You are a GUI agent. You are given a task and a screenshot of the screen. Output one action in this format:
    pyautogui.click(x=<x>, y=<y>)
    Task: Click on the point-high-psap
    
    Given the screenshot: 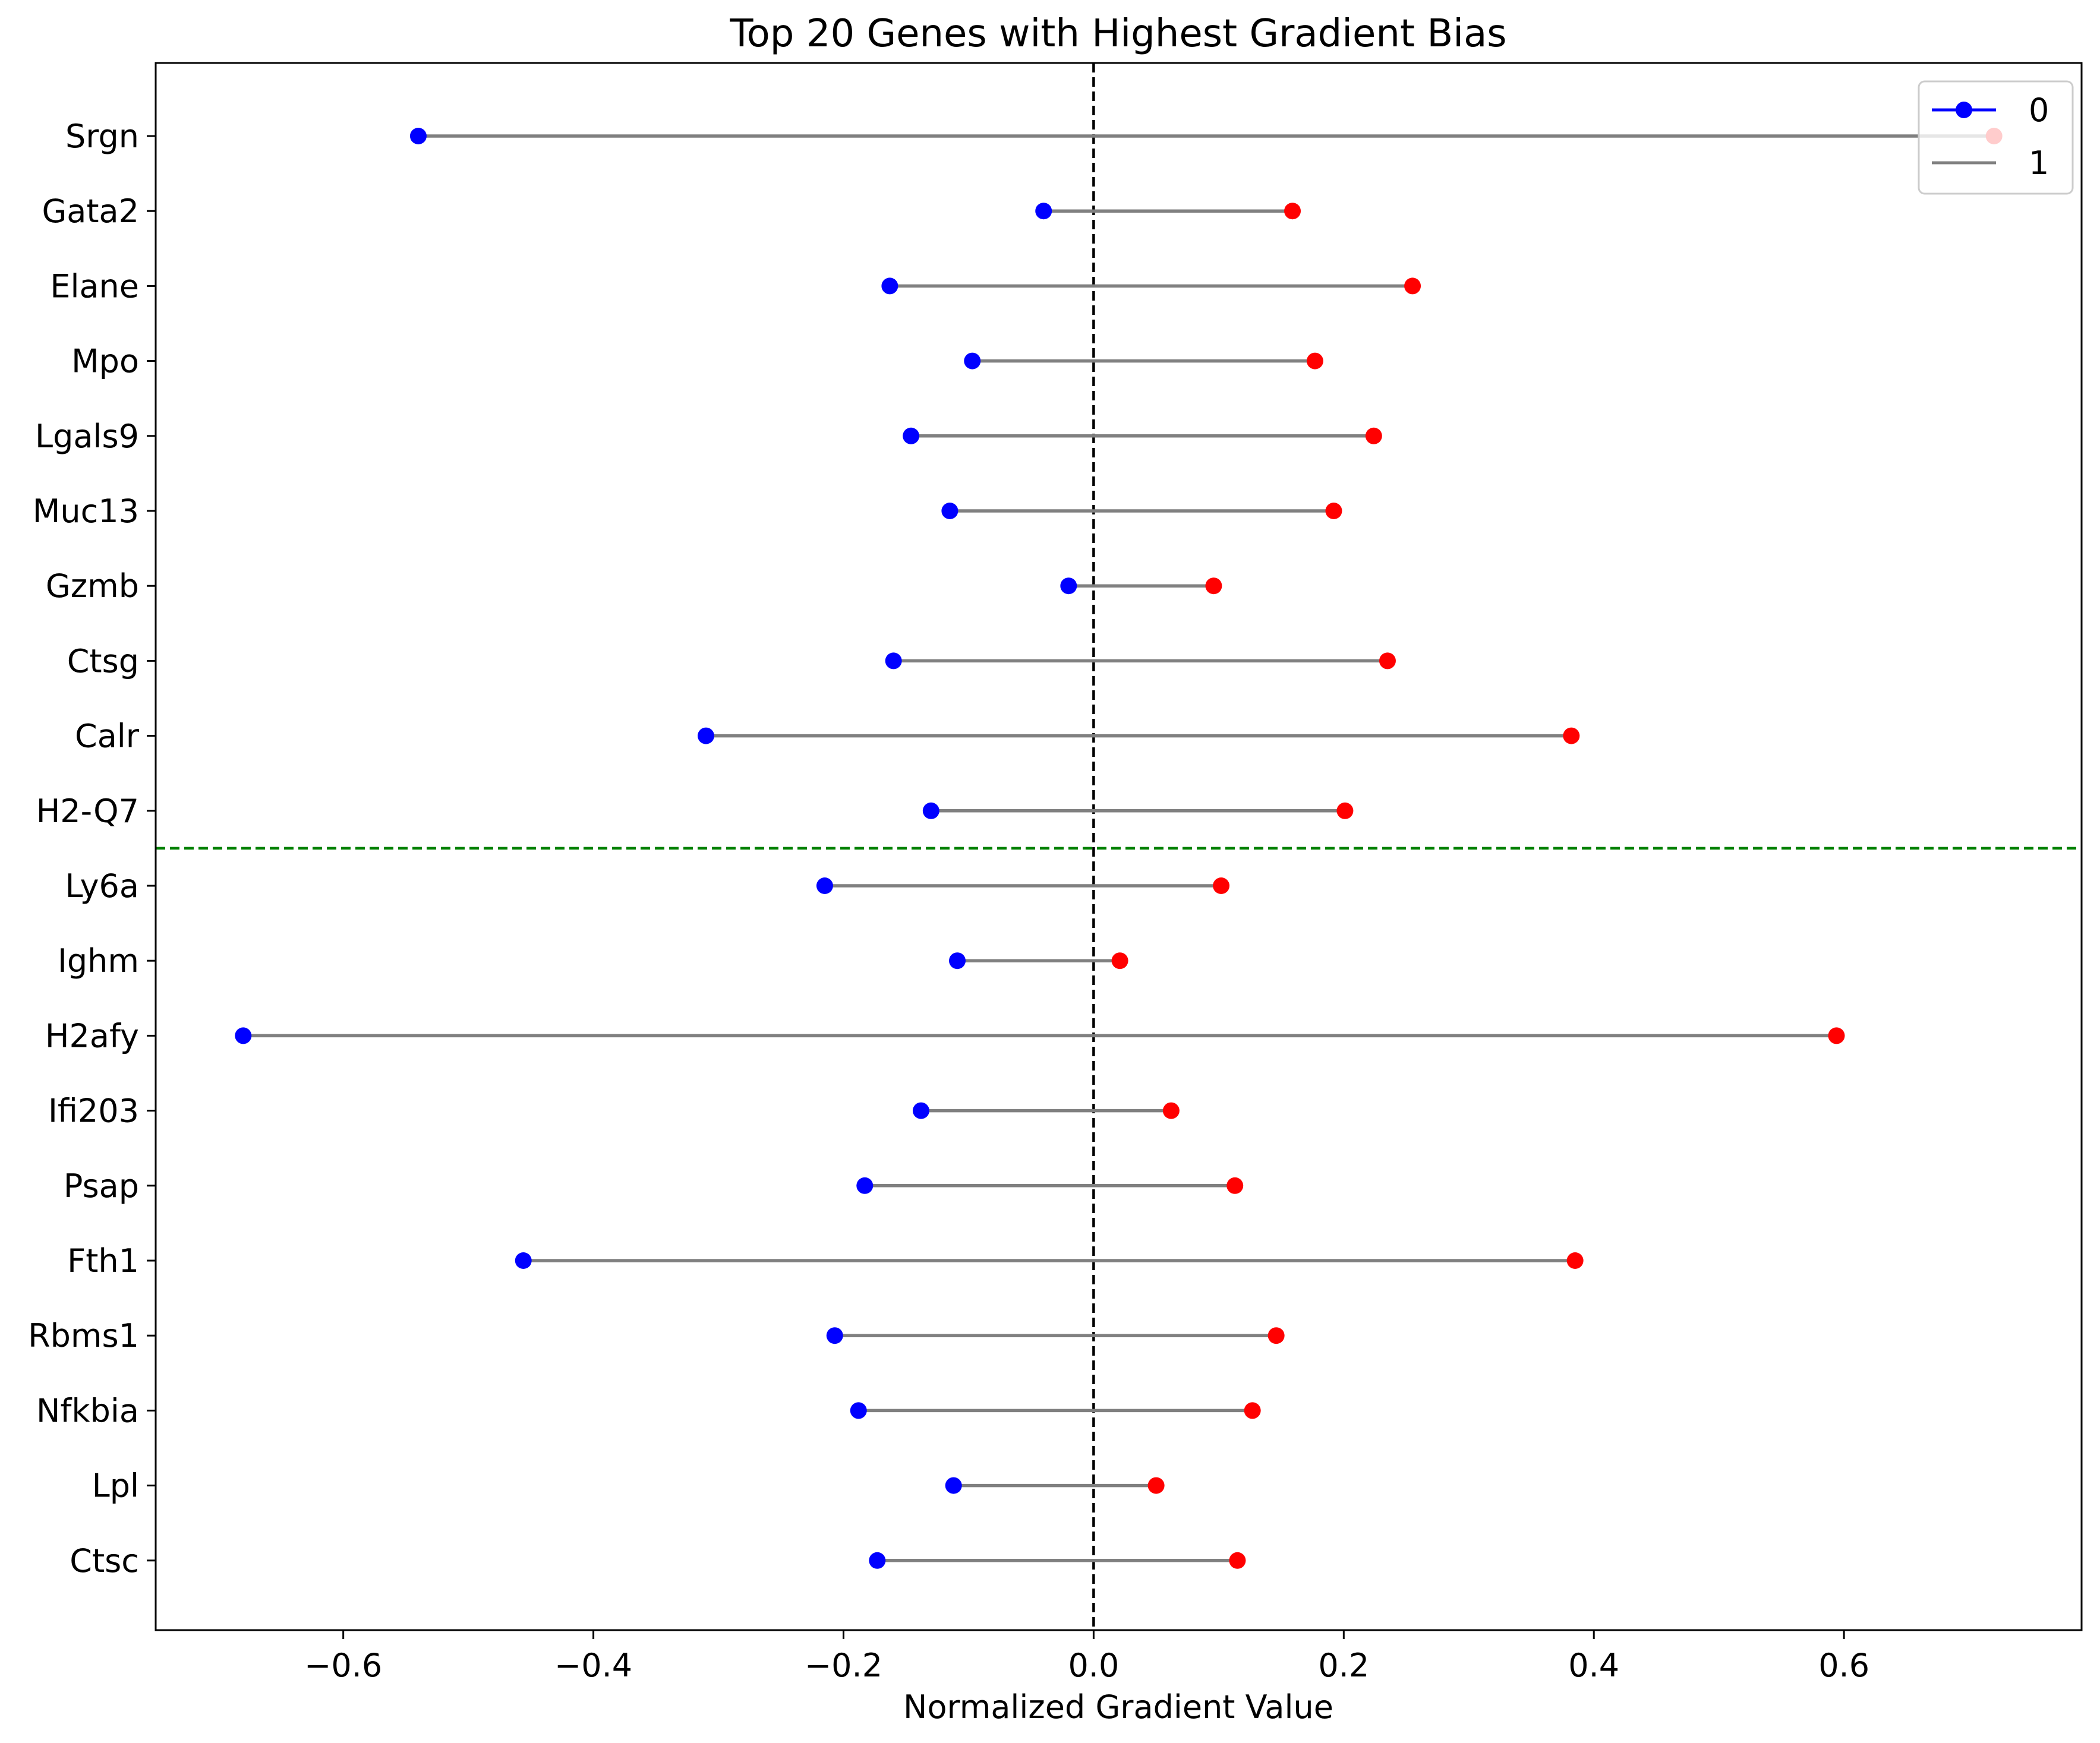 What is the action you would take?
    pyautogui.click(x=1235, y=1185)
    